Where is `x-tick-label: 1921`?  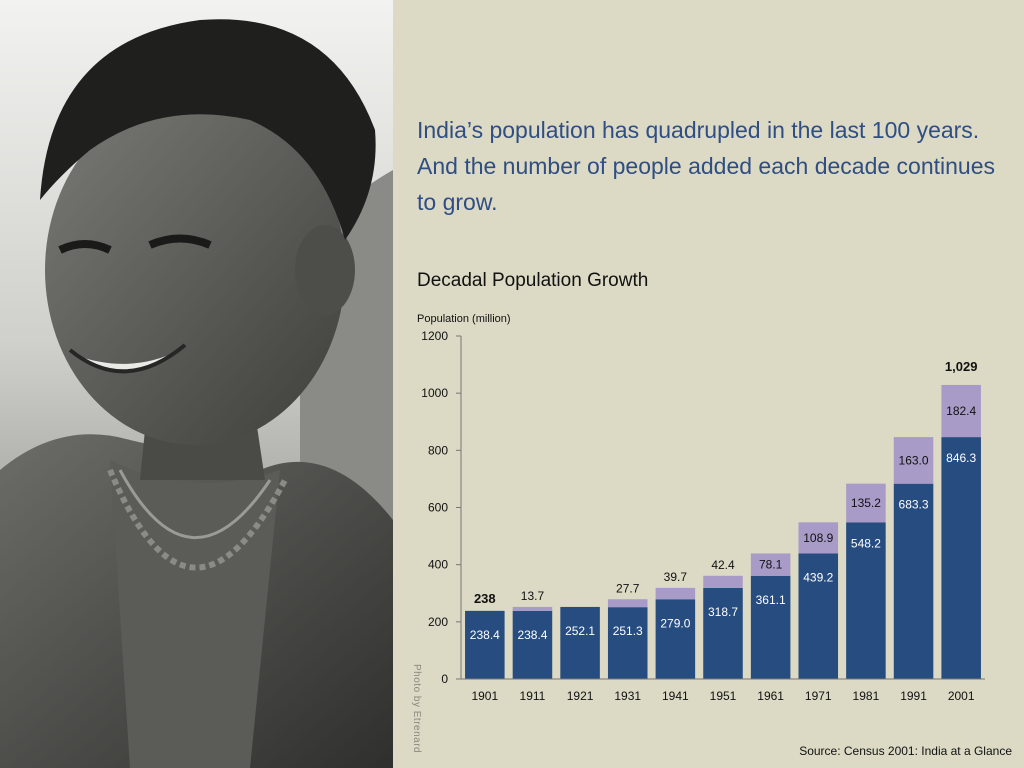 x-tick-label: 1921 is located at coordinates (580, 696).